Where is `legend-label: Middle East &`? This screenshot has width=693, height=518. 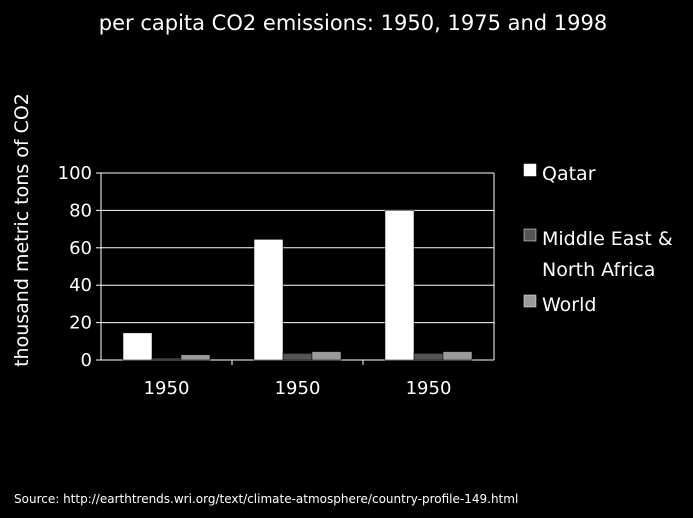 legend-label: Middle East & is located at coordinates (607, 239).